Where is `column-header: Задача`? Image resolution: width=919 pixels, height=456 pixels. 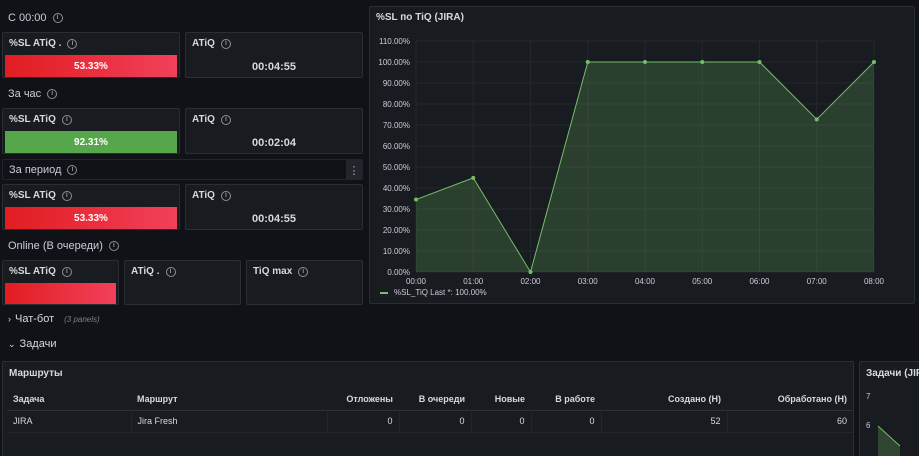
column-header: Задача is located at coordinates (69, 399).